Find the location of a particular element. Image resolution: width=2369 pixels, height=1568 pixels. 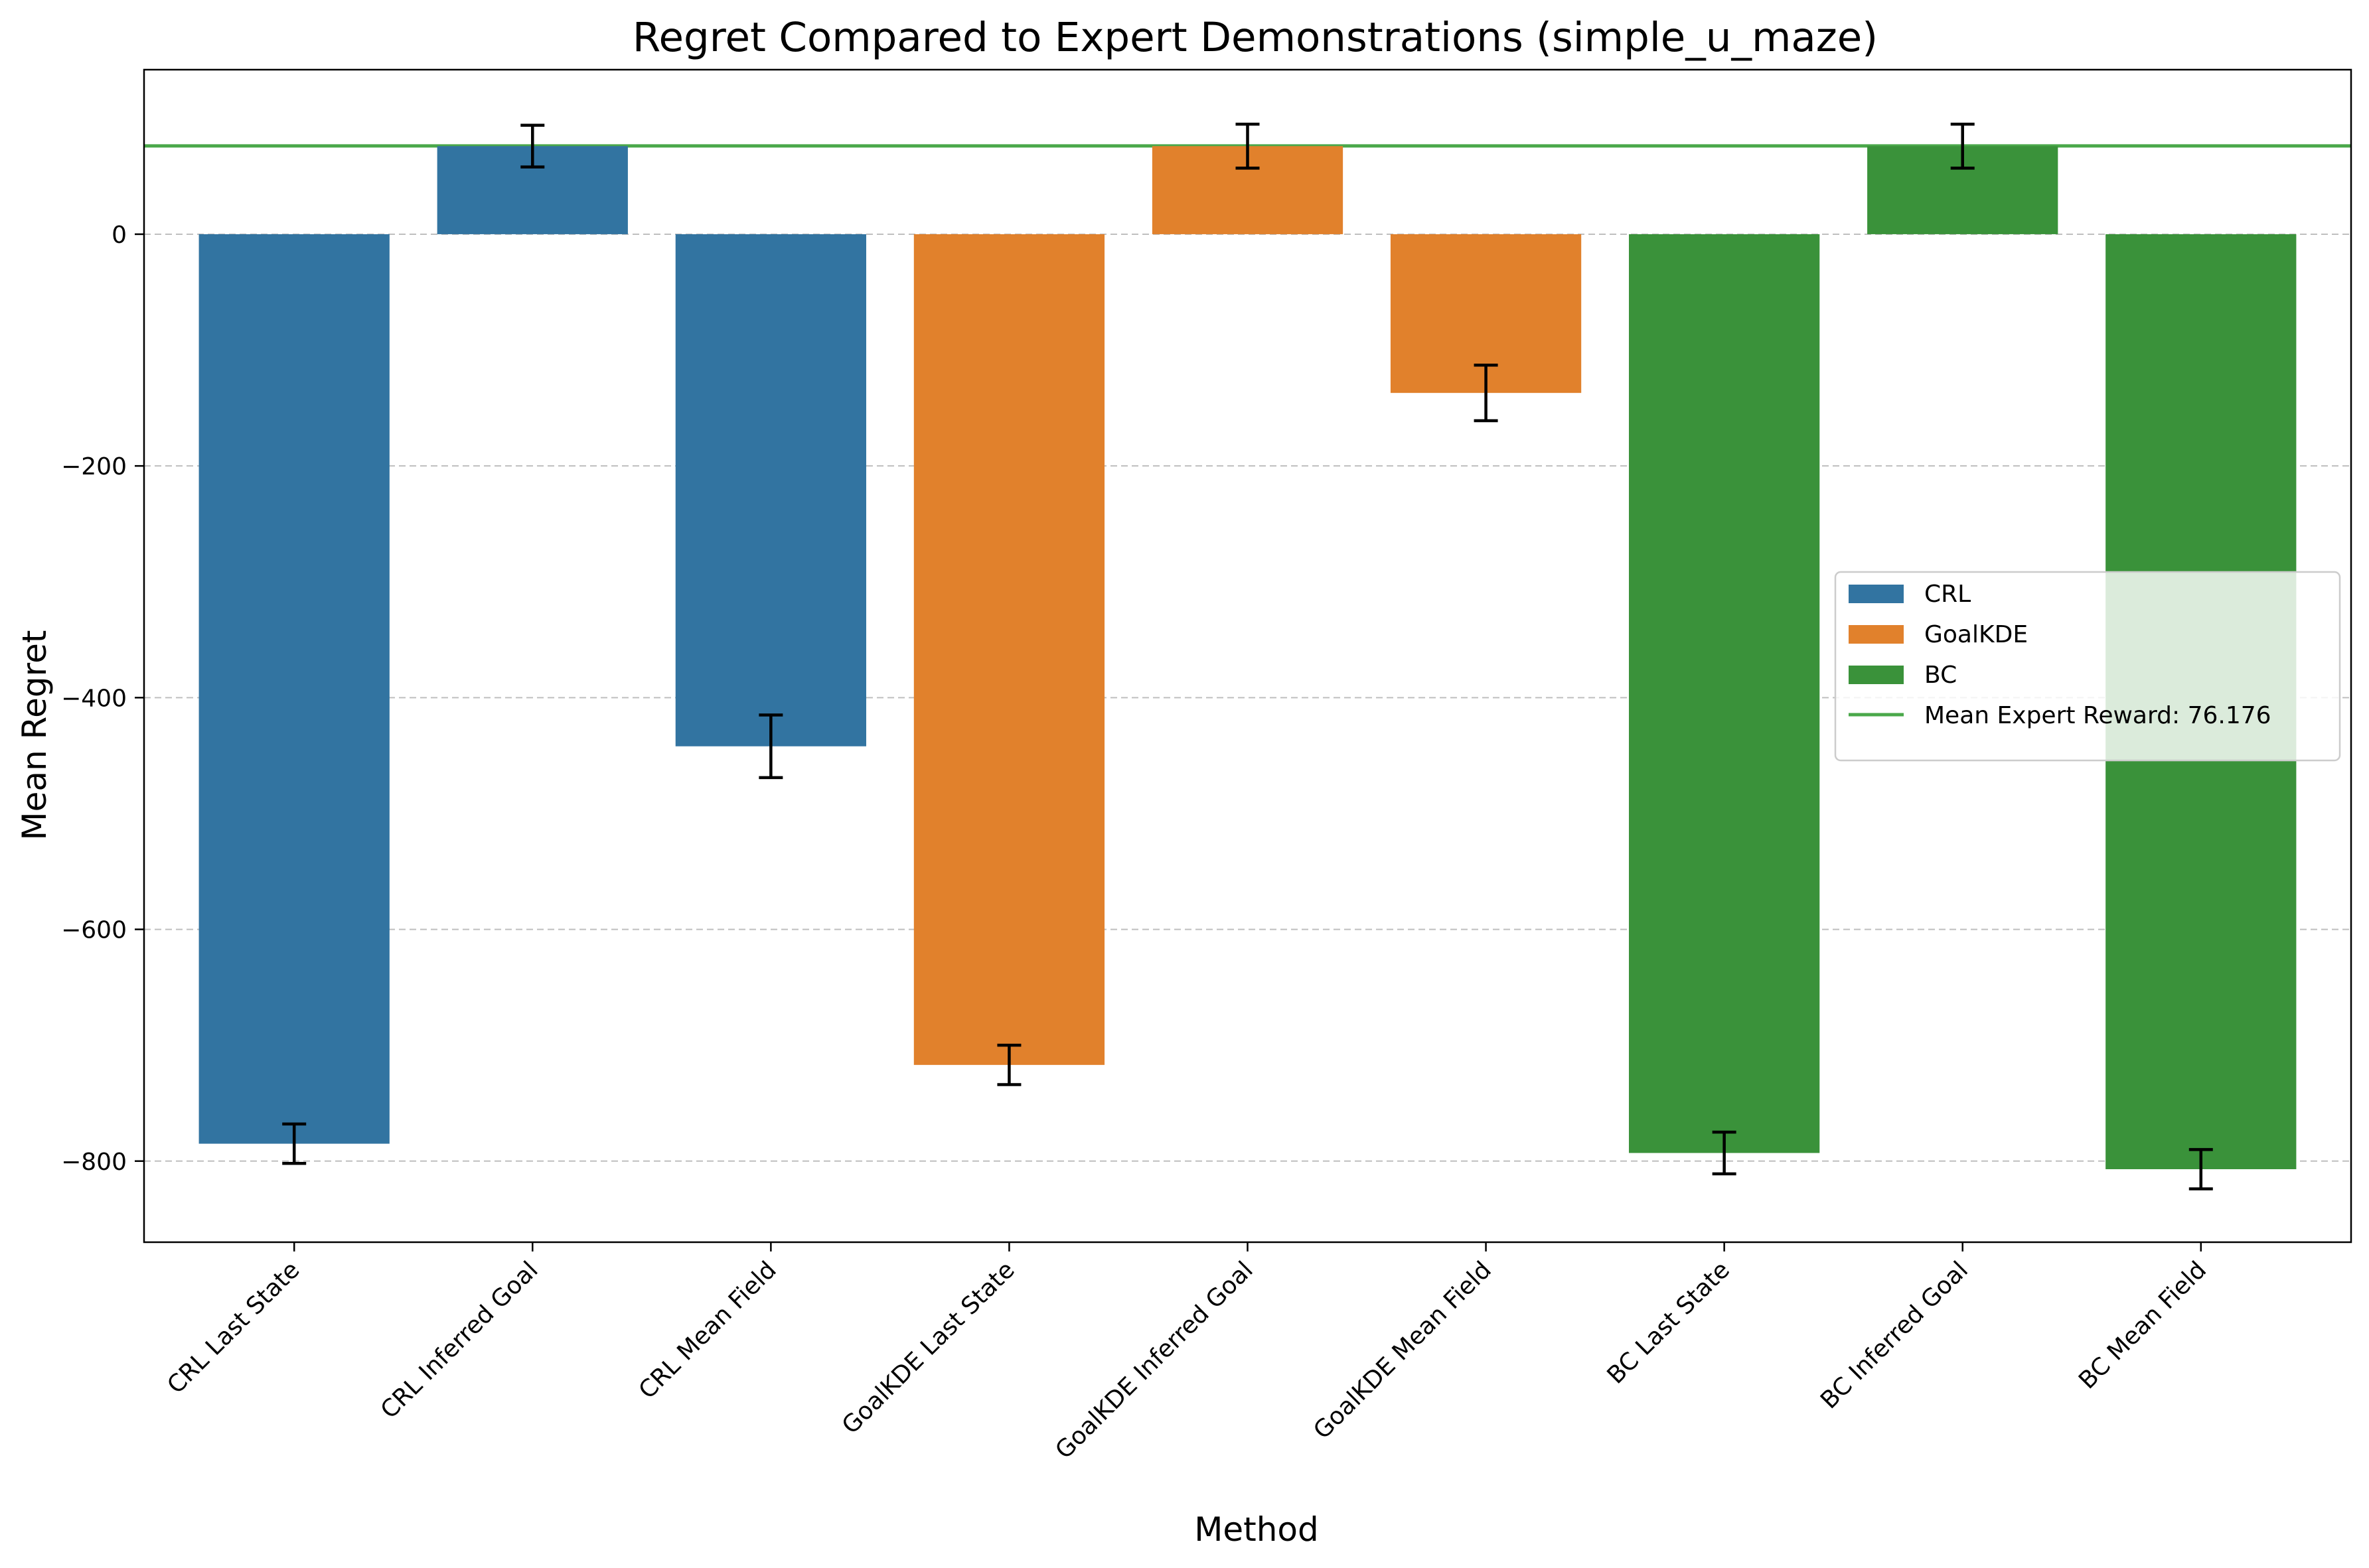

x-tick-label: BC Inferred Goal is located at coordinates (1894, 1335).